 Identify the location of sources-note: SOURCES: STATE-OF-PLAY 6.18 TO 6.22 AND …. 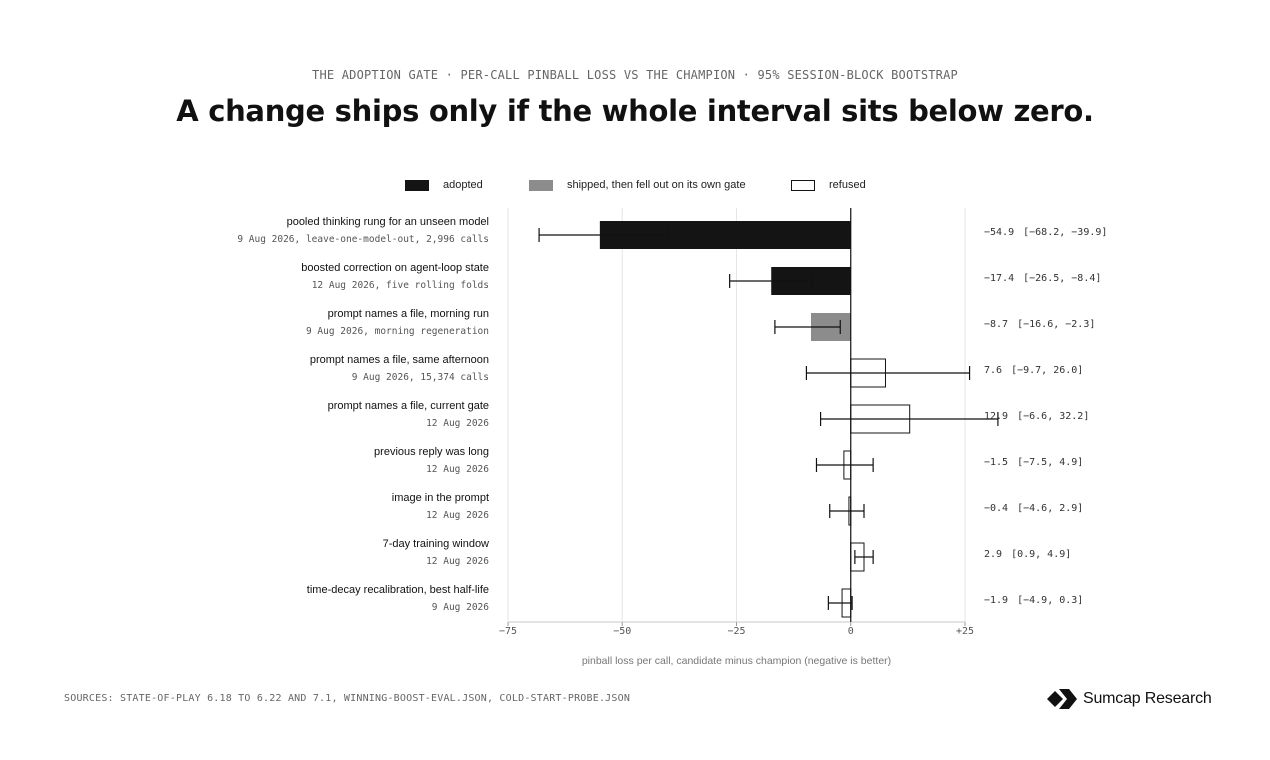
(347, 698).